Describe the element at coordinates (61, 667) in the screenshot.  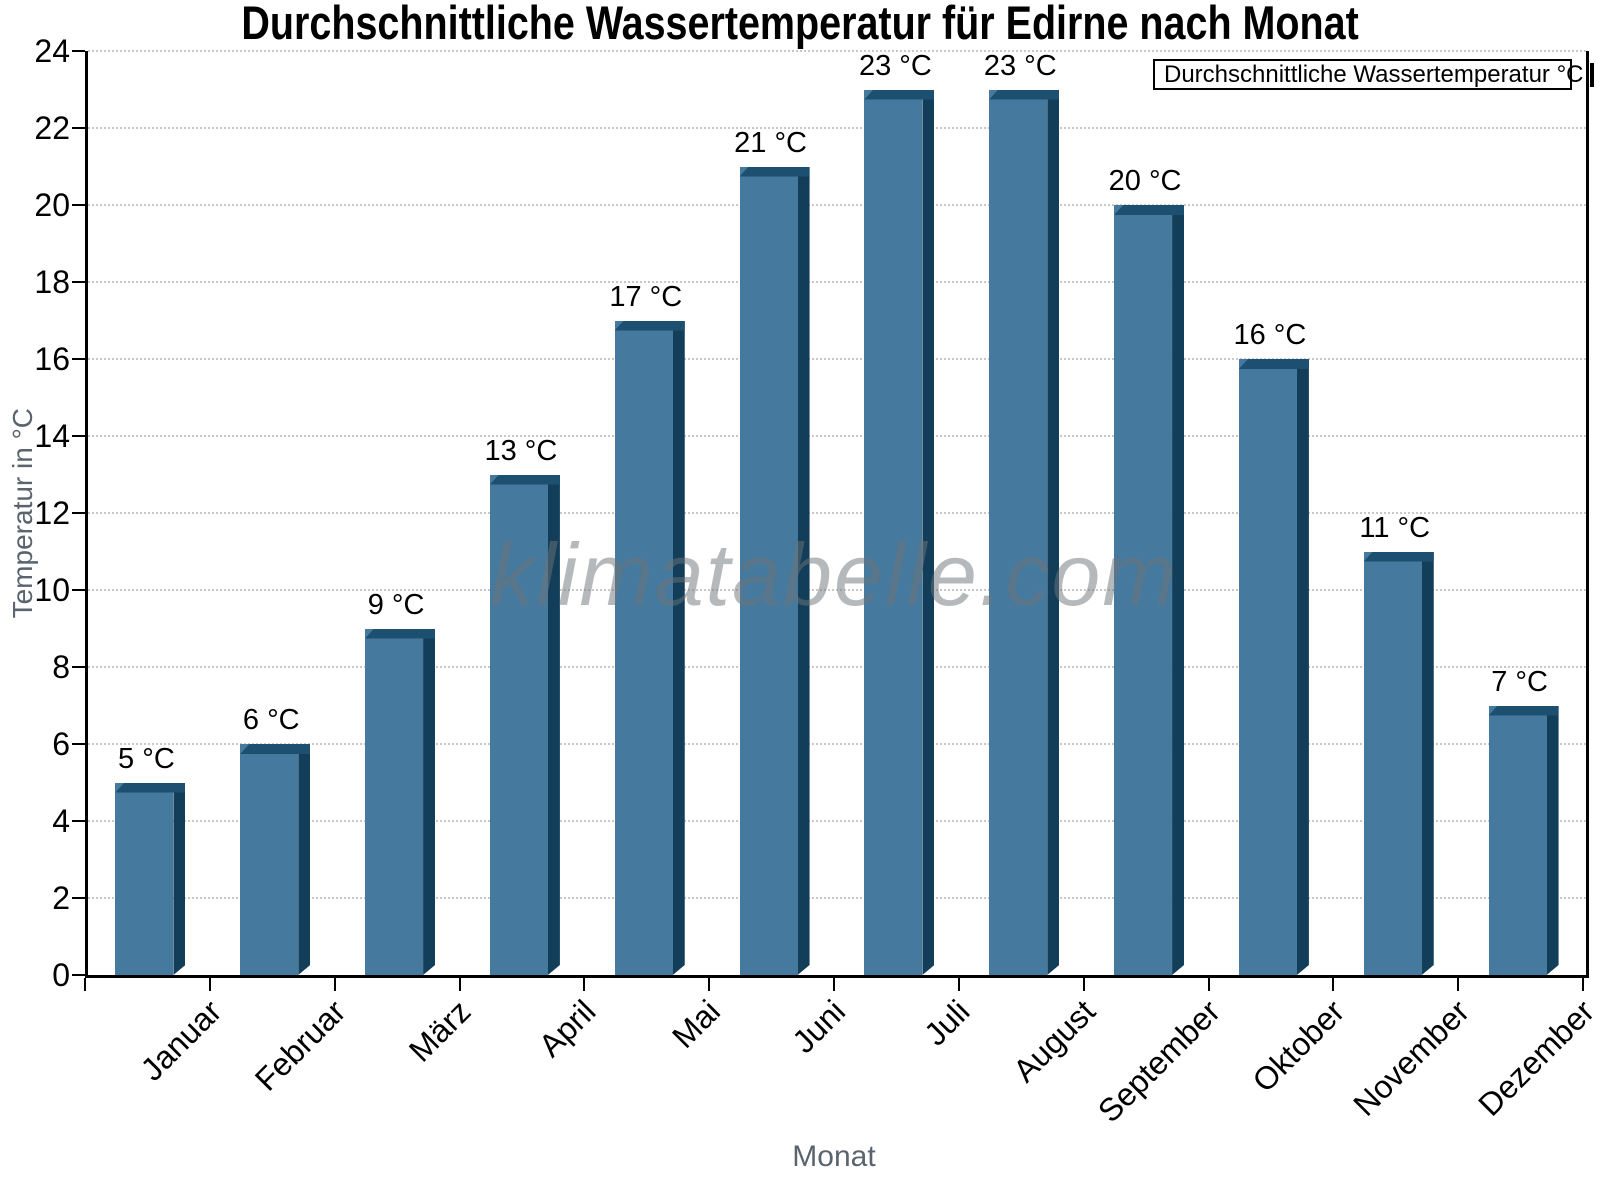
I see `y-tick-label: 8` at that location.